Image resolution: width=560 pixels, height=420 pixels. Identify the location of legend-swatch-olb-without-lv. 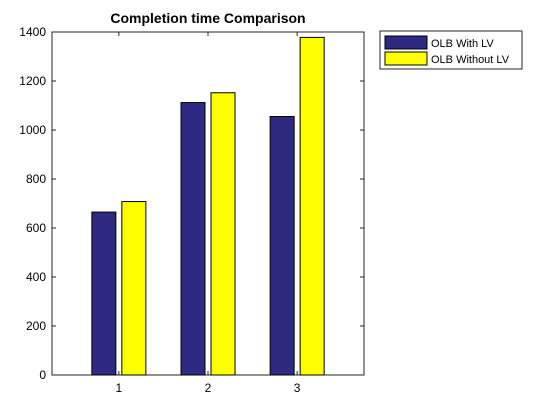
(406, 58).